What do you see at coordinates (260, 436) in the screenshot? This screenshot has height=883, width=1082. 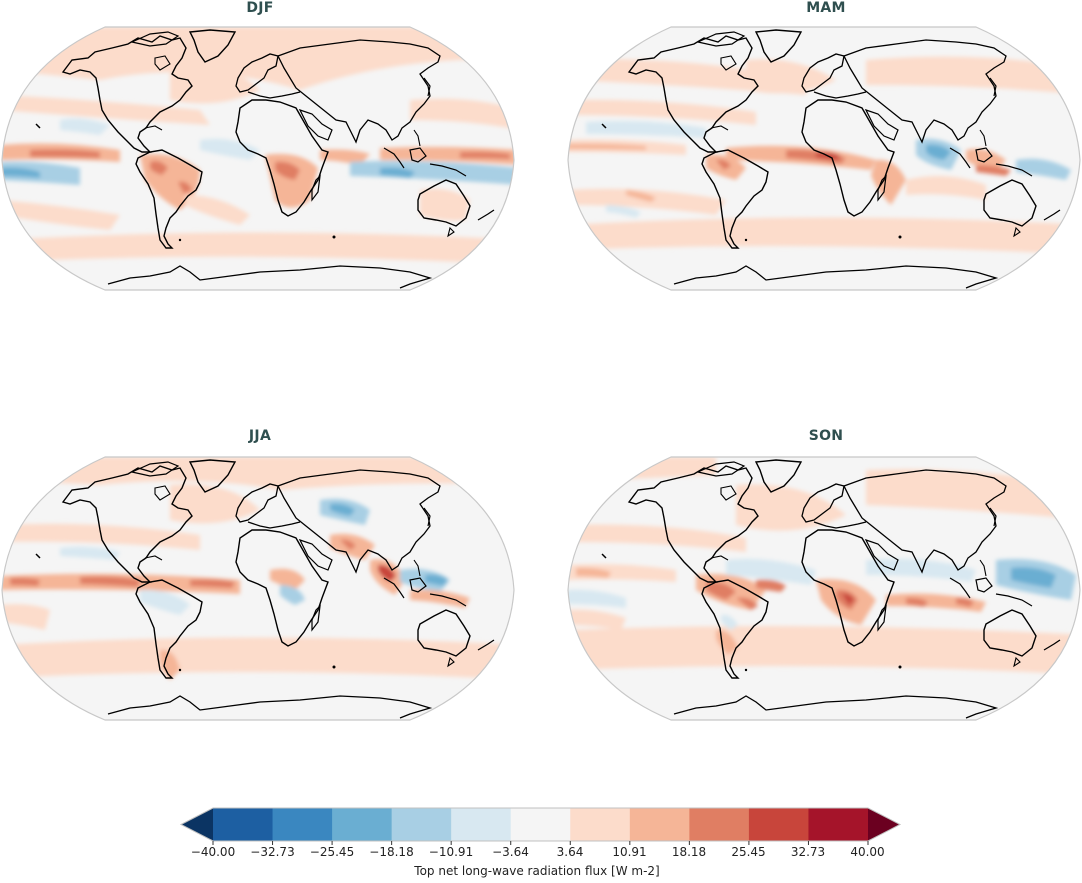 I see `panel-title: JJA` at bounding box center [260, 436].